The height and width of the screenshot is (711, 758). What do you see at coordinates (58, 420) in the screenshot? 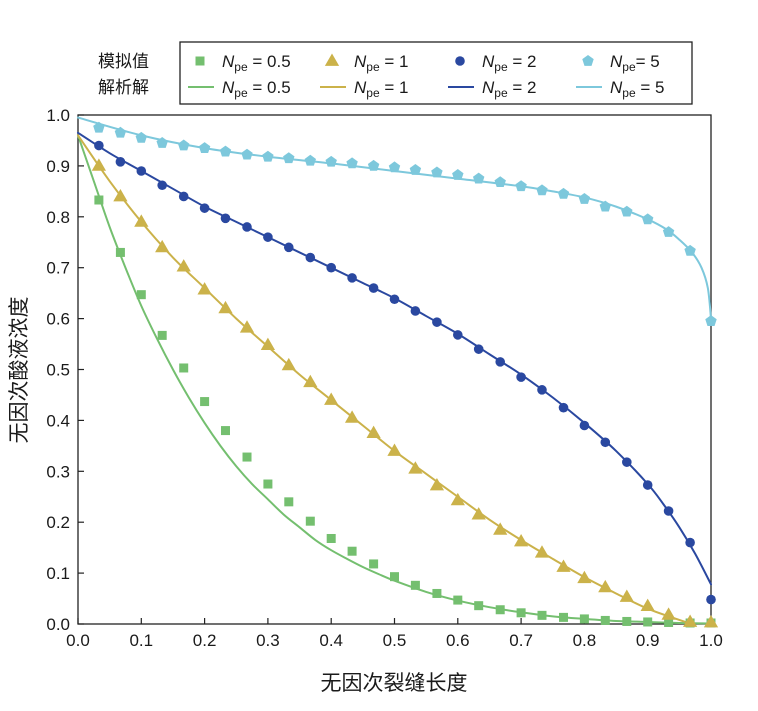
I see `y-tick-label: 0.4` at bounding box center [58, 420].